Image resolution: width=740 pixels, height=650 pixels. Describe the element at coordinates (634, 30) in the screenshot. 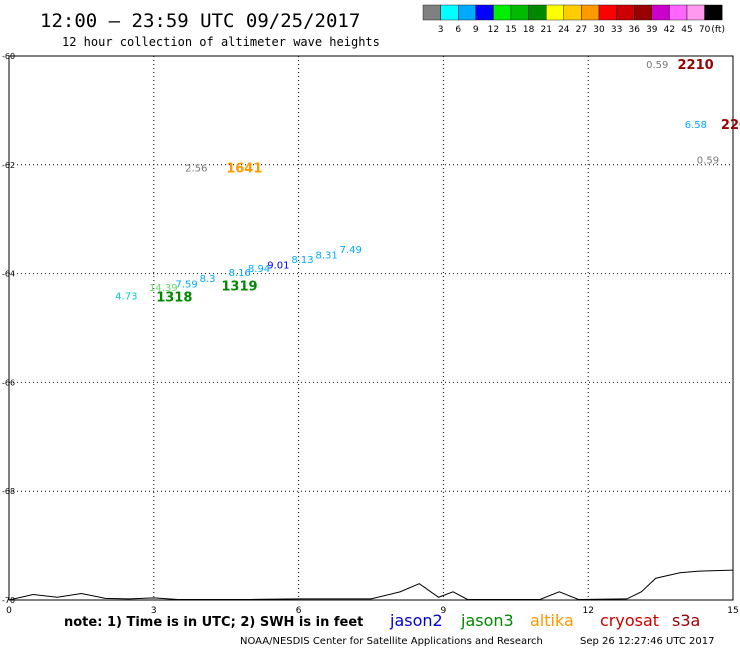

I see `colorbar-label: 36` at that location.